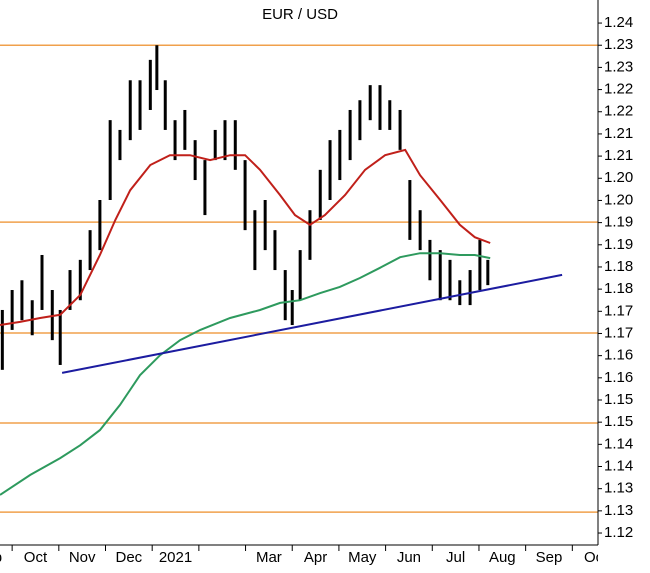  What do you see at coordinates (312, 323) in the screenshot?
I see `trend-line` at bounding box center [312, 323].